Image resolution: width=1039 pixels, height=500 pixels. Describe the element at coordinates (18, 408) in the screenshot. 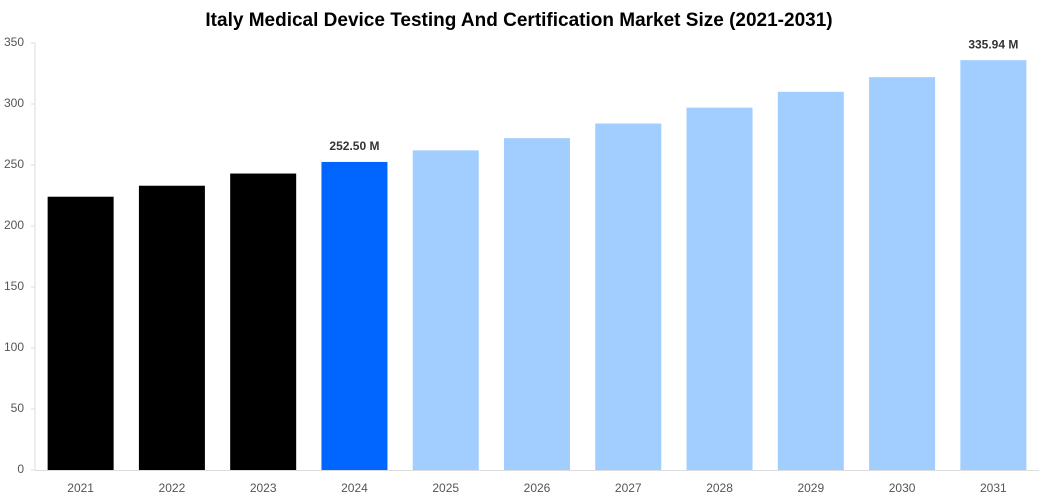

I see `y-tick-label: 50` at that location.